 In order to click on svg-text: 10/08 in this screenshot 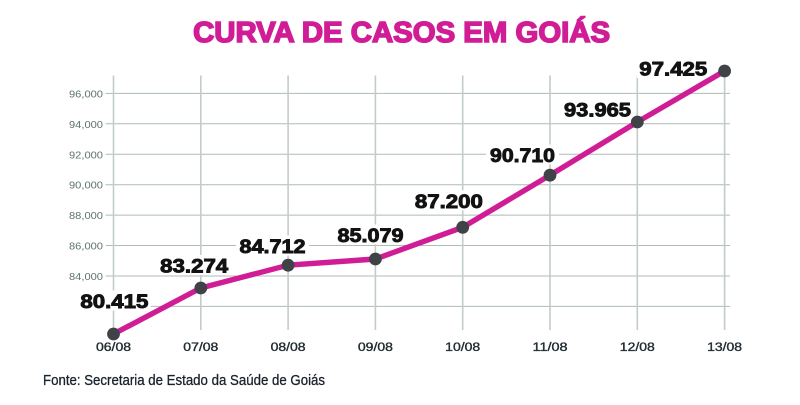, I will do `click(462, 348)`.